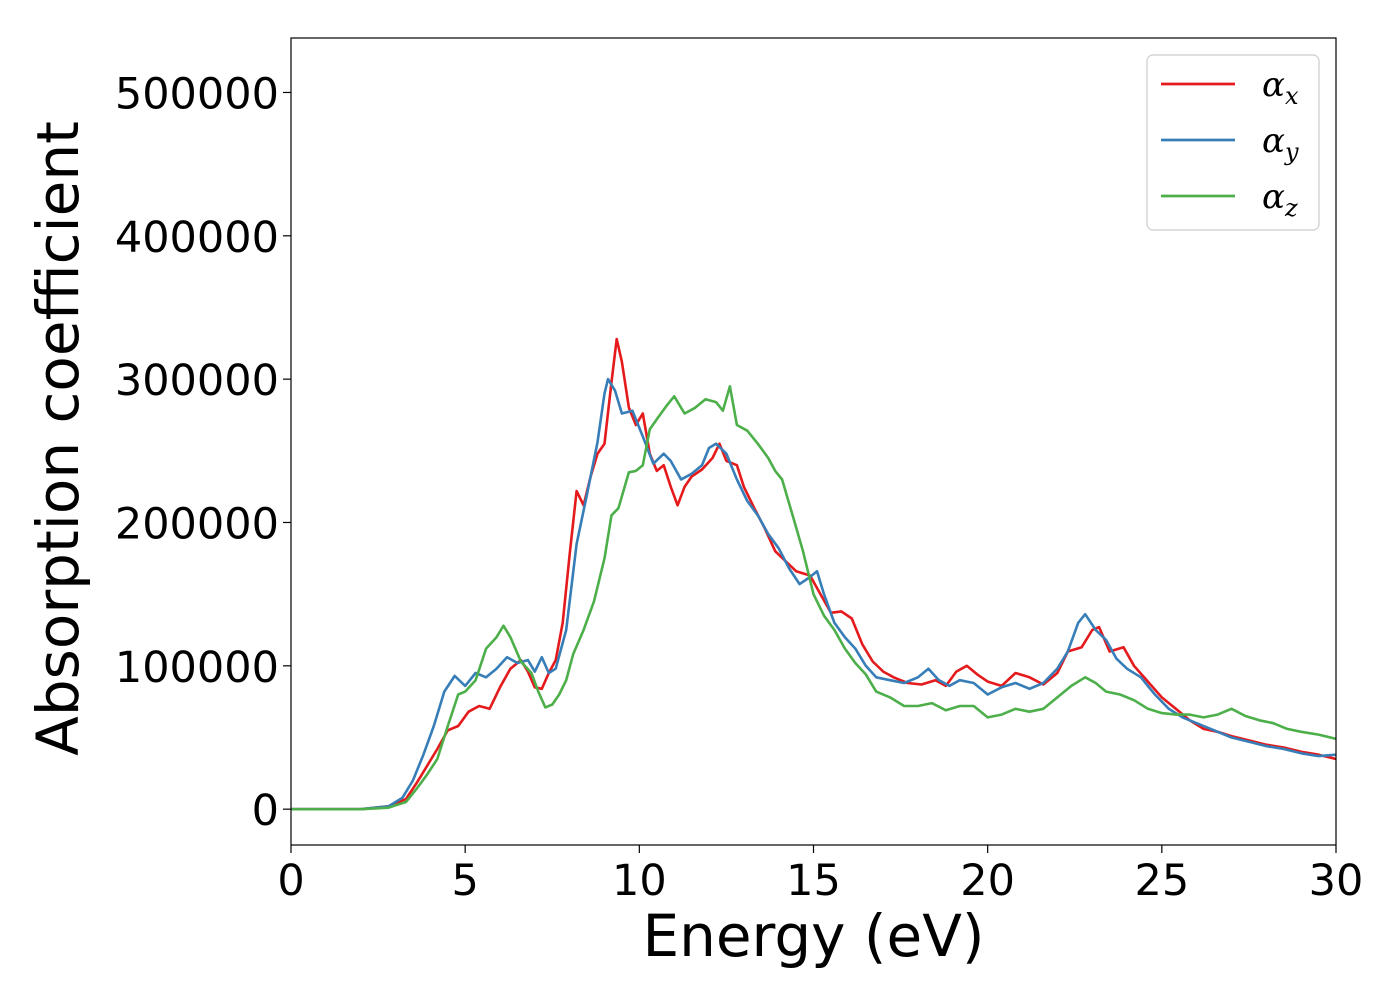  I want to click on x-tick-label: 0, so click(290, 881).